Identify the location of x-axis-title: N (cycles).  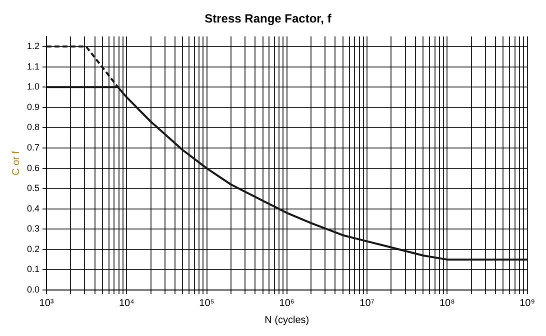
(287, 320).